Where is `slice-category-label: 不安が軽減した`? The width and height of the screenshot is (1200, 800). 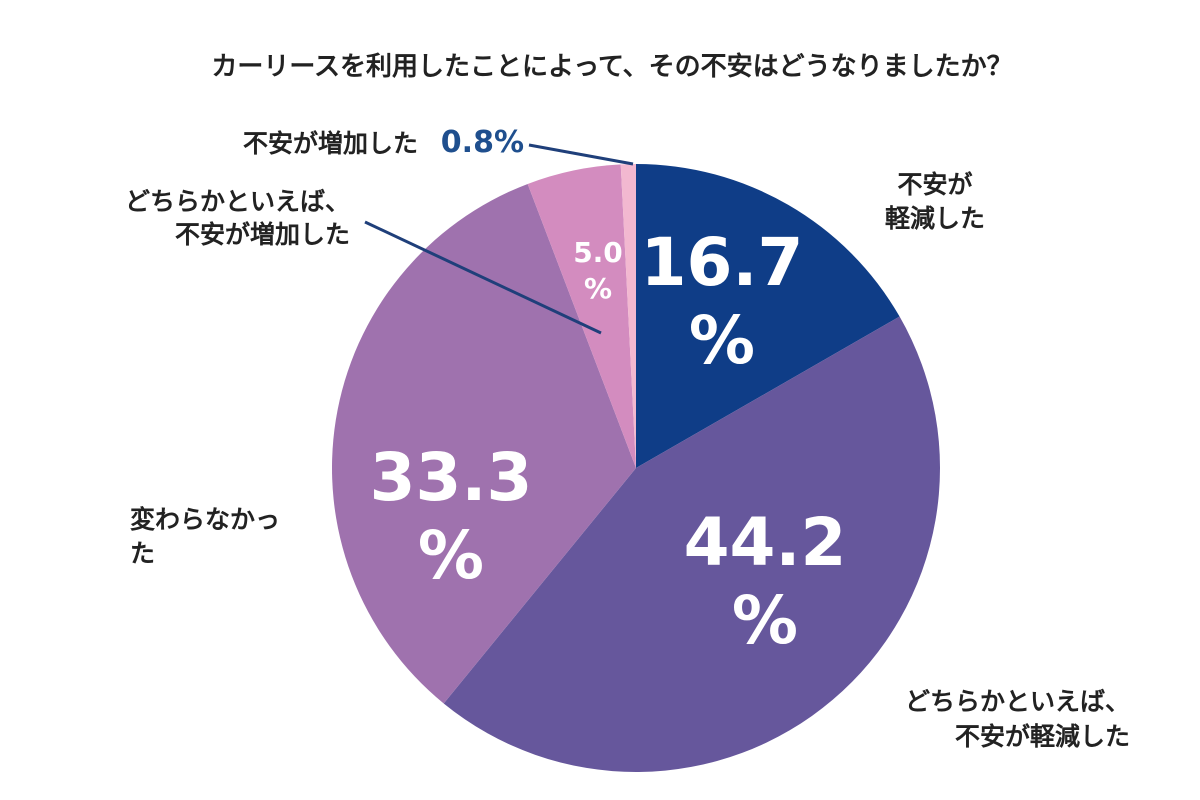
slice-category-label: 不安が軽減した is located at coordinates (935, 201).